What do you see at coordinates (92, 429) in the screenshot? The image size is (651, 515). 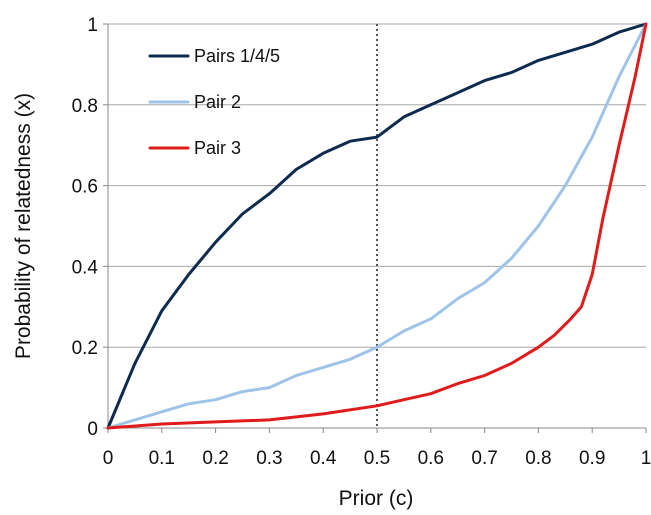 I see `y-tick-label-0: 0` at bounding box center [92, 429].